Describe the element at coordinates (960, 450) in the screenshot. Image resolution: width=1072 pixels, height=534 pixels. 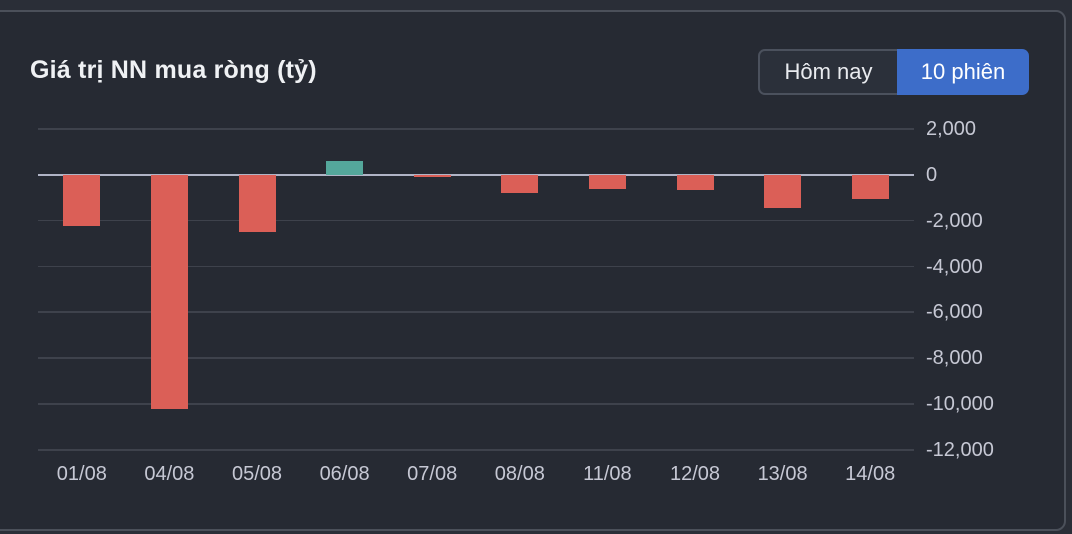
I see `y-tick-label: -12,000` at that location.